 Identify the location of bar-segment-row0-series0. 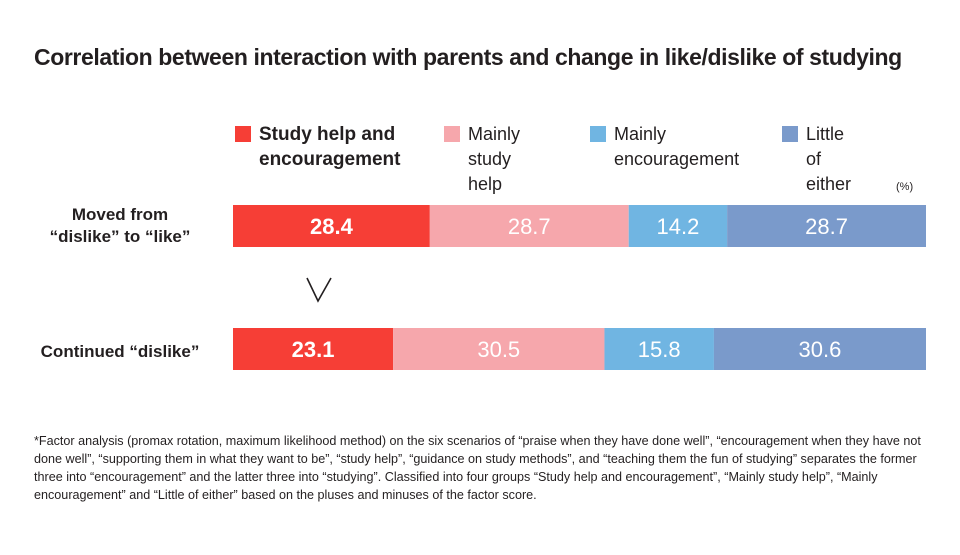
(331, 226).